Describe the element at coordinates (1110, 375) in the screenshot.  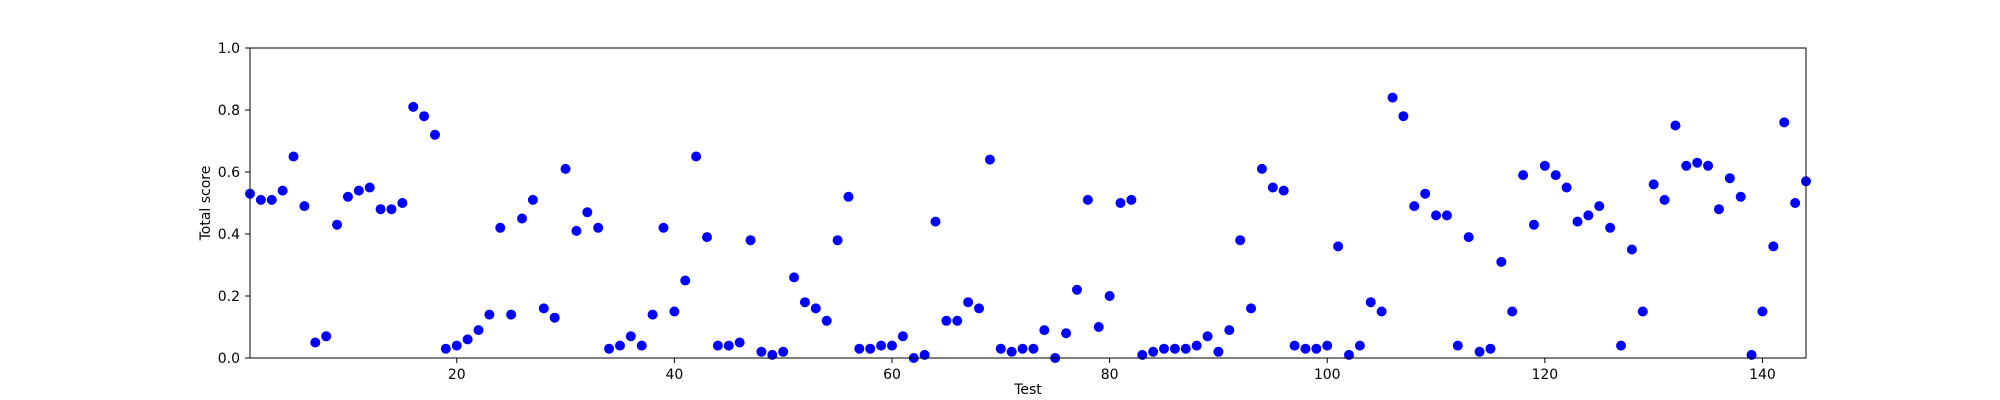
I see `x-tick-label: 80` at that location.